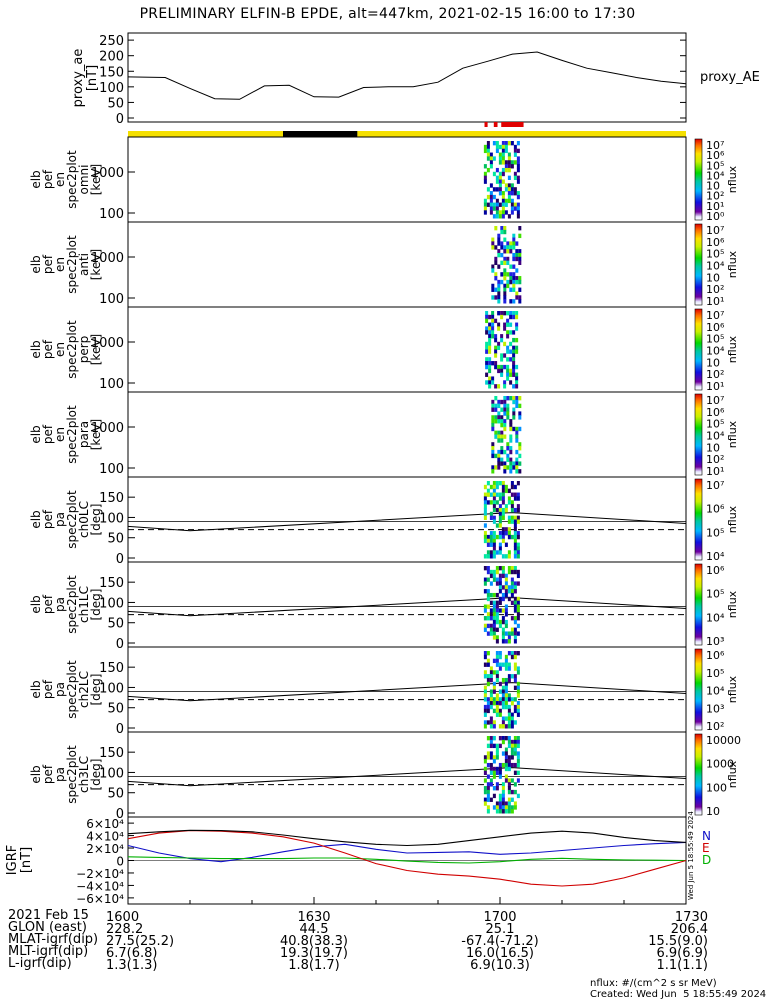 The width and height of the screenshot is (775, 1000). Describe the element at coordinates (107, 173) in the screenshot. I see `spec-ytick-label: 1000` at that location.